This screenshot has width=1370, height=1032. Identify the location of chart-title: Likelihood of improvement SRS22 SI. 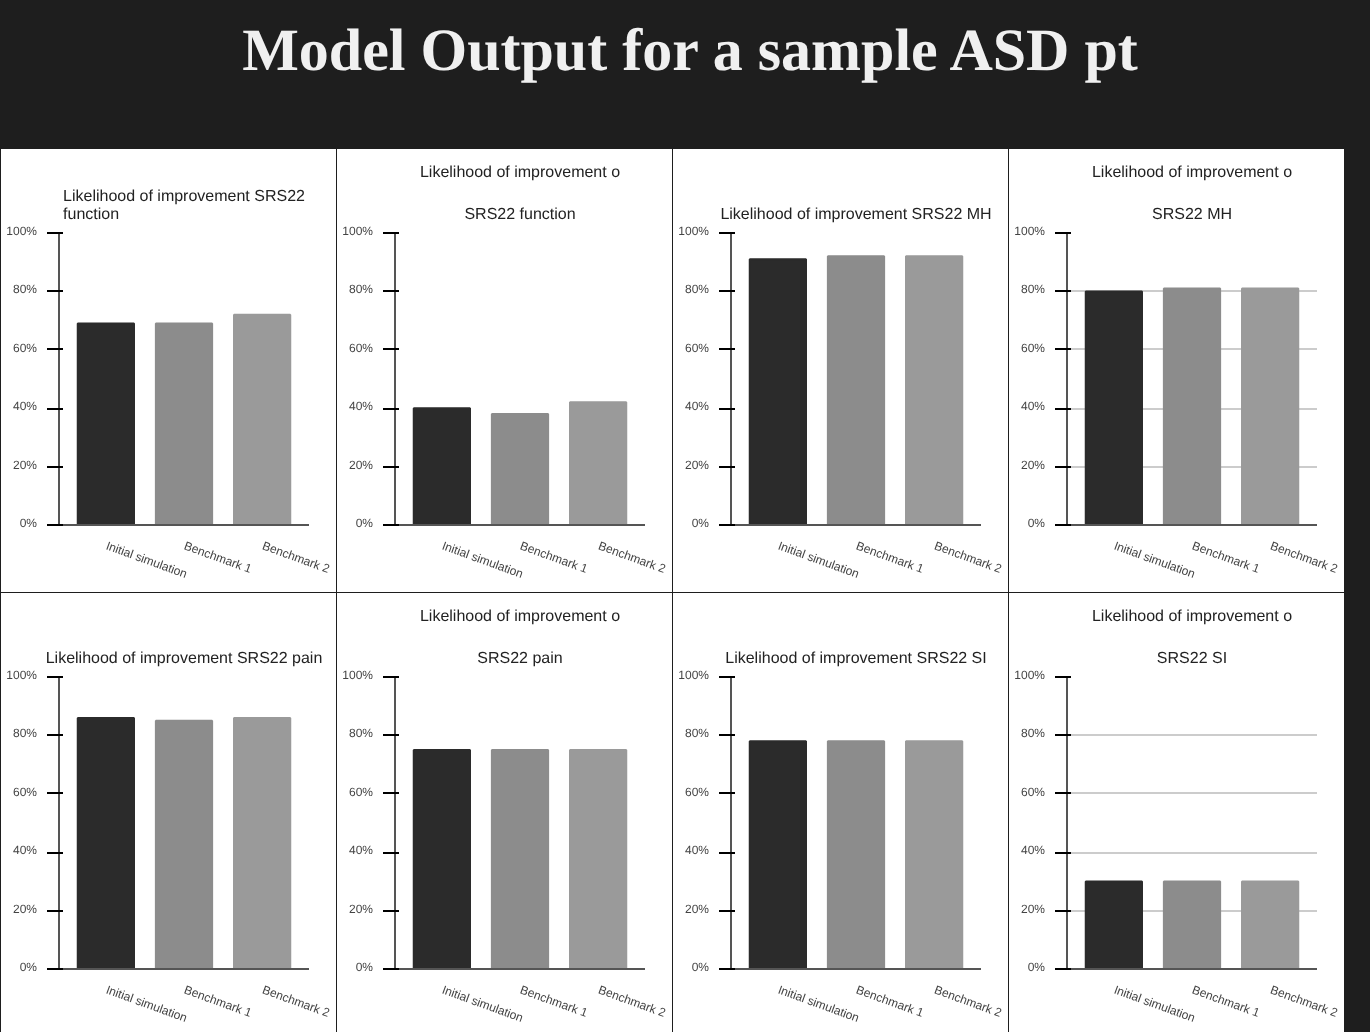
(856, 658).